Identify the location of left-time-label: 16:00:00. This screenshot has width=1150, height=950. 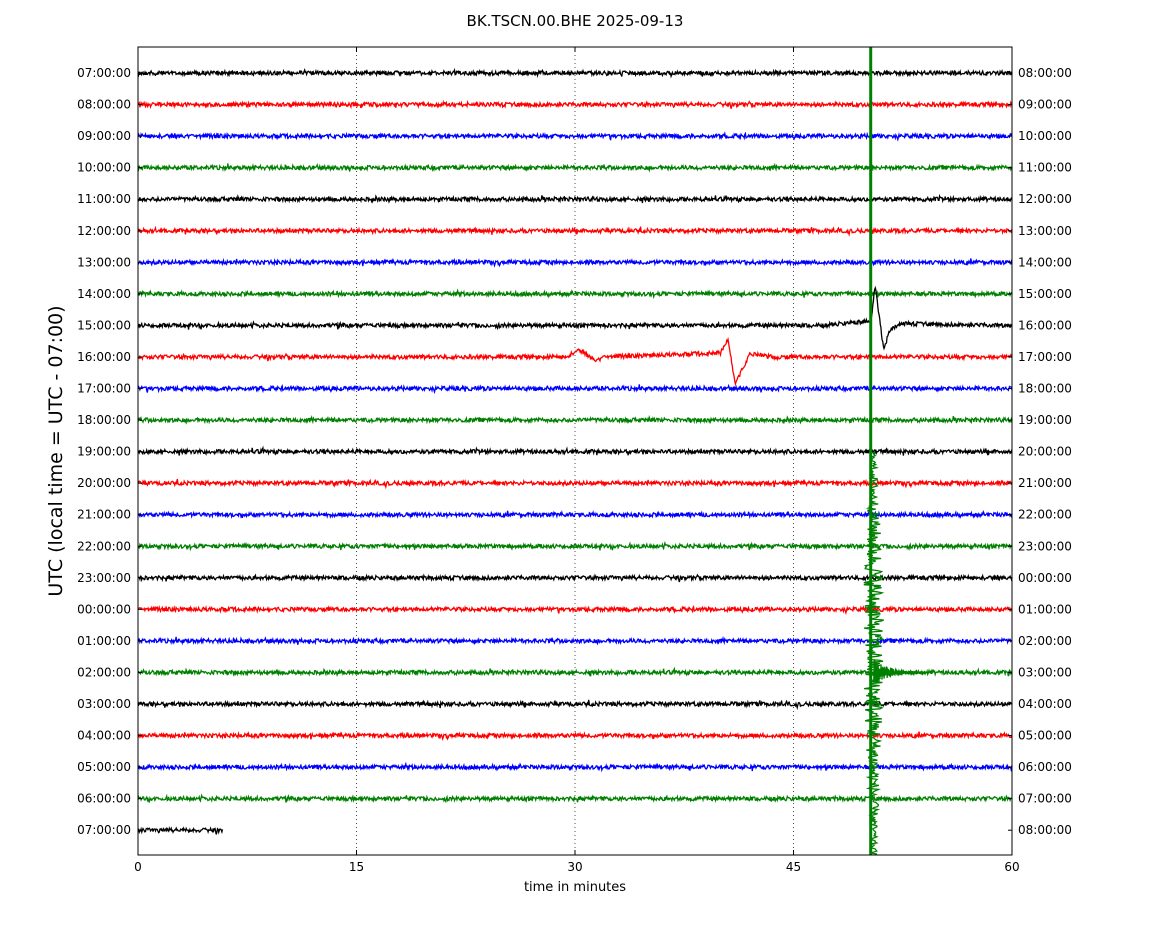
(104, 357).